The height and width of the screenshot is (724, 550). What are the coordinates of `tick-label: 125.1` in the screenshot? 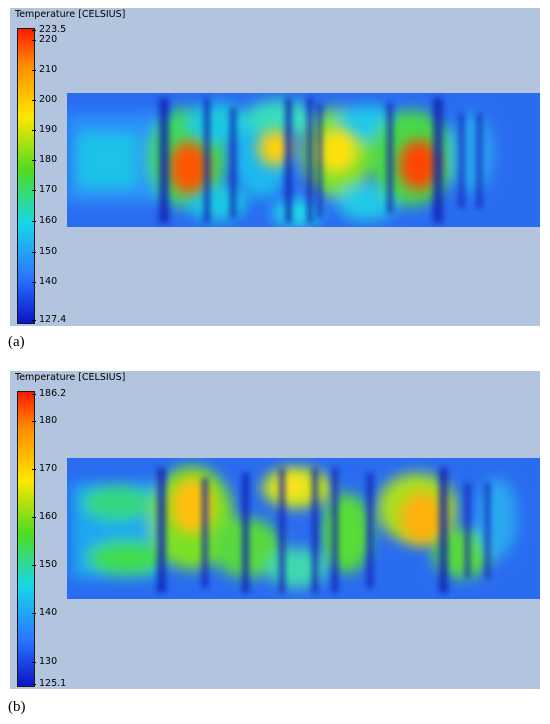 It's located at (49, 683).